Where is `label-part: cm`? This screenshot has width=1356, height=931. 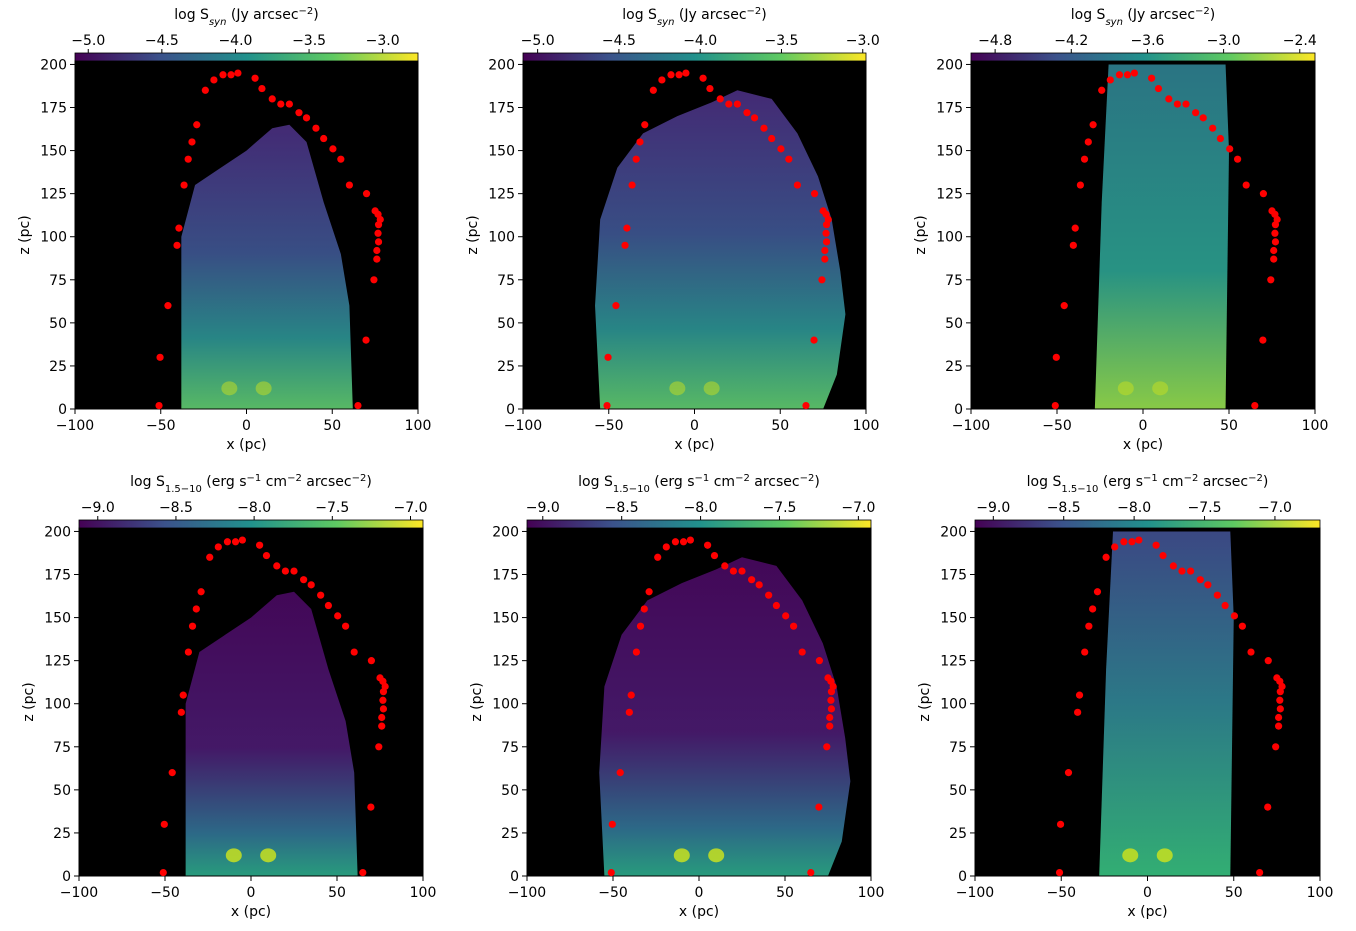 label-part: cm is located at coordinates (274, 482).